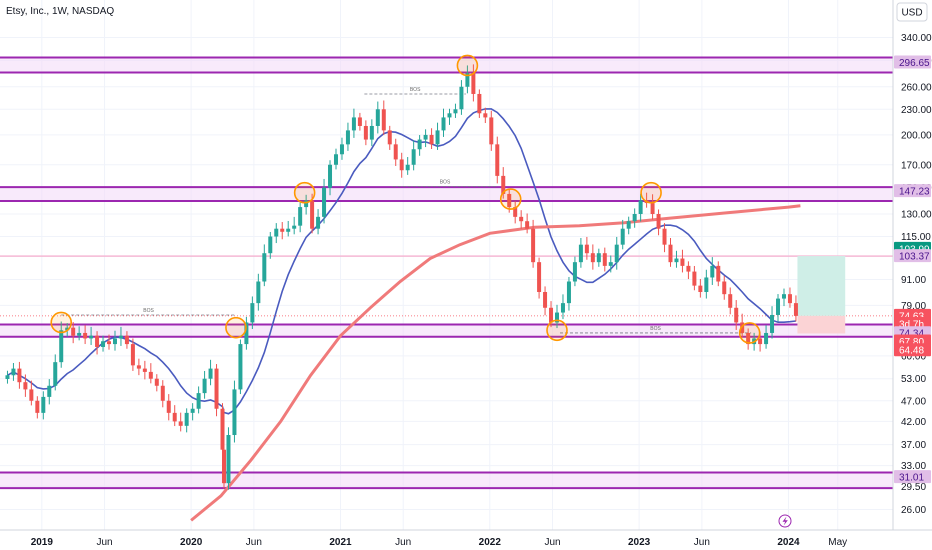 Image resolution: width=932 pixels, height=550 pixels. Describe the element at coordinates (785, 521) in the screenshot. I see `lightning-icon` at that location.